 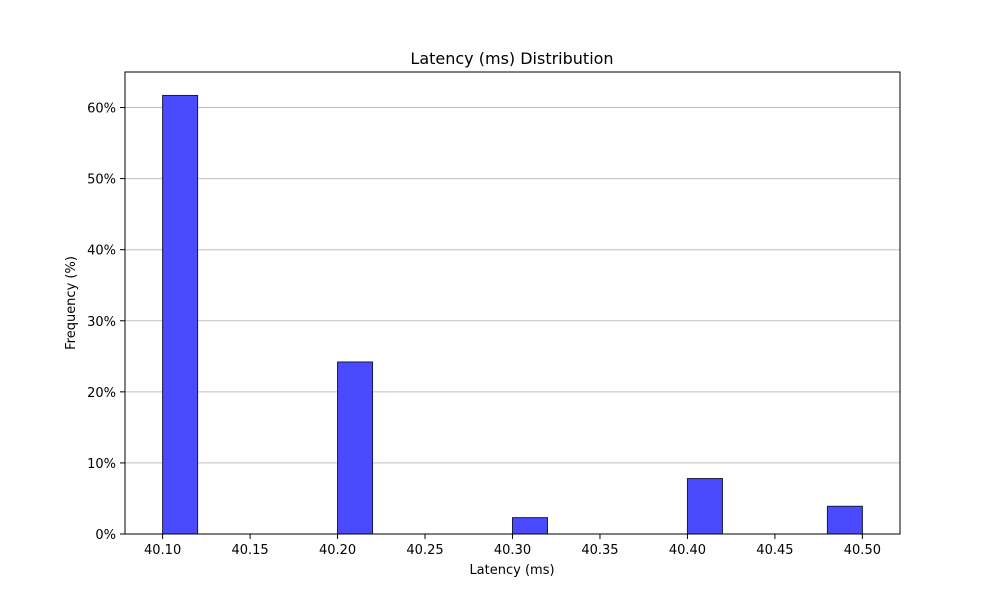 I want to click on x-tick-label: 40.25, so click(x=424, y=550).